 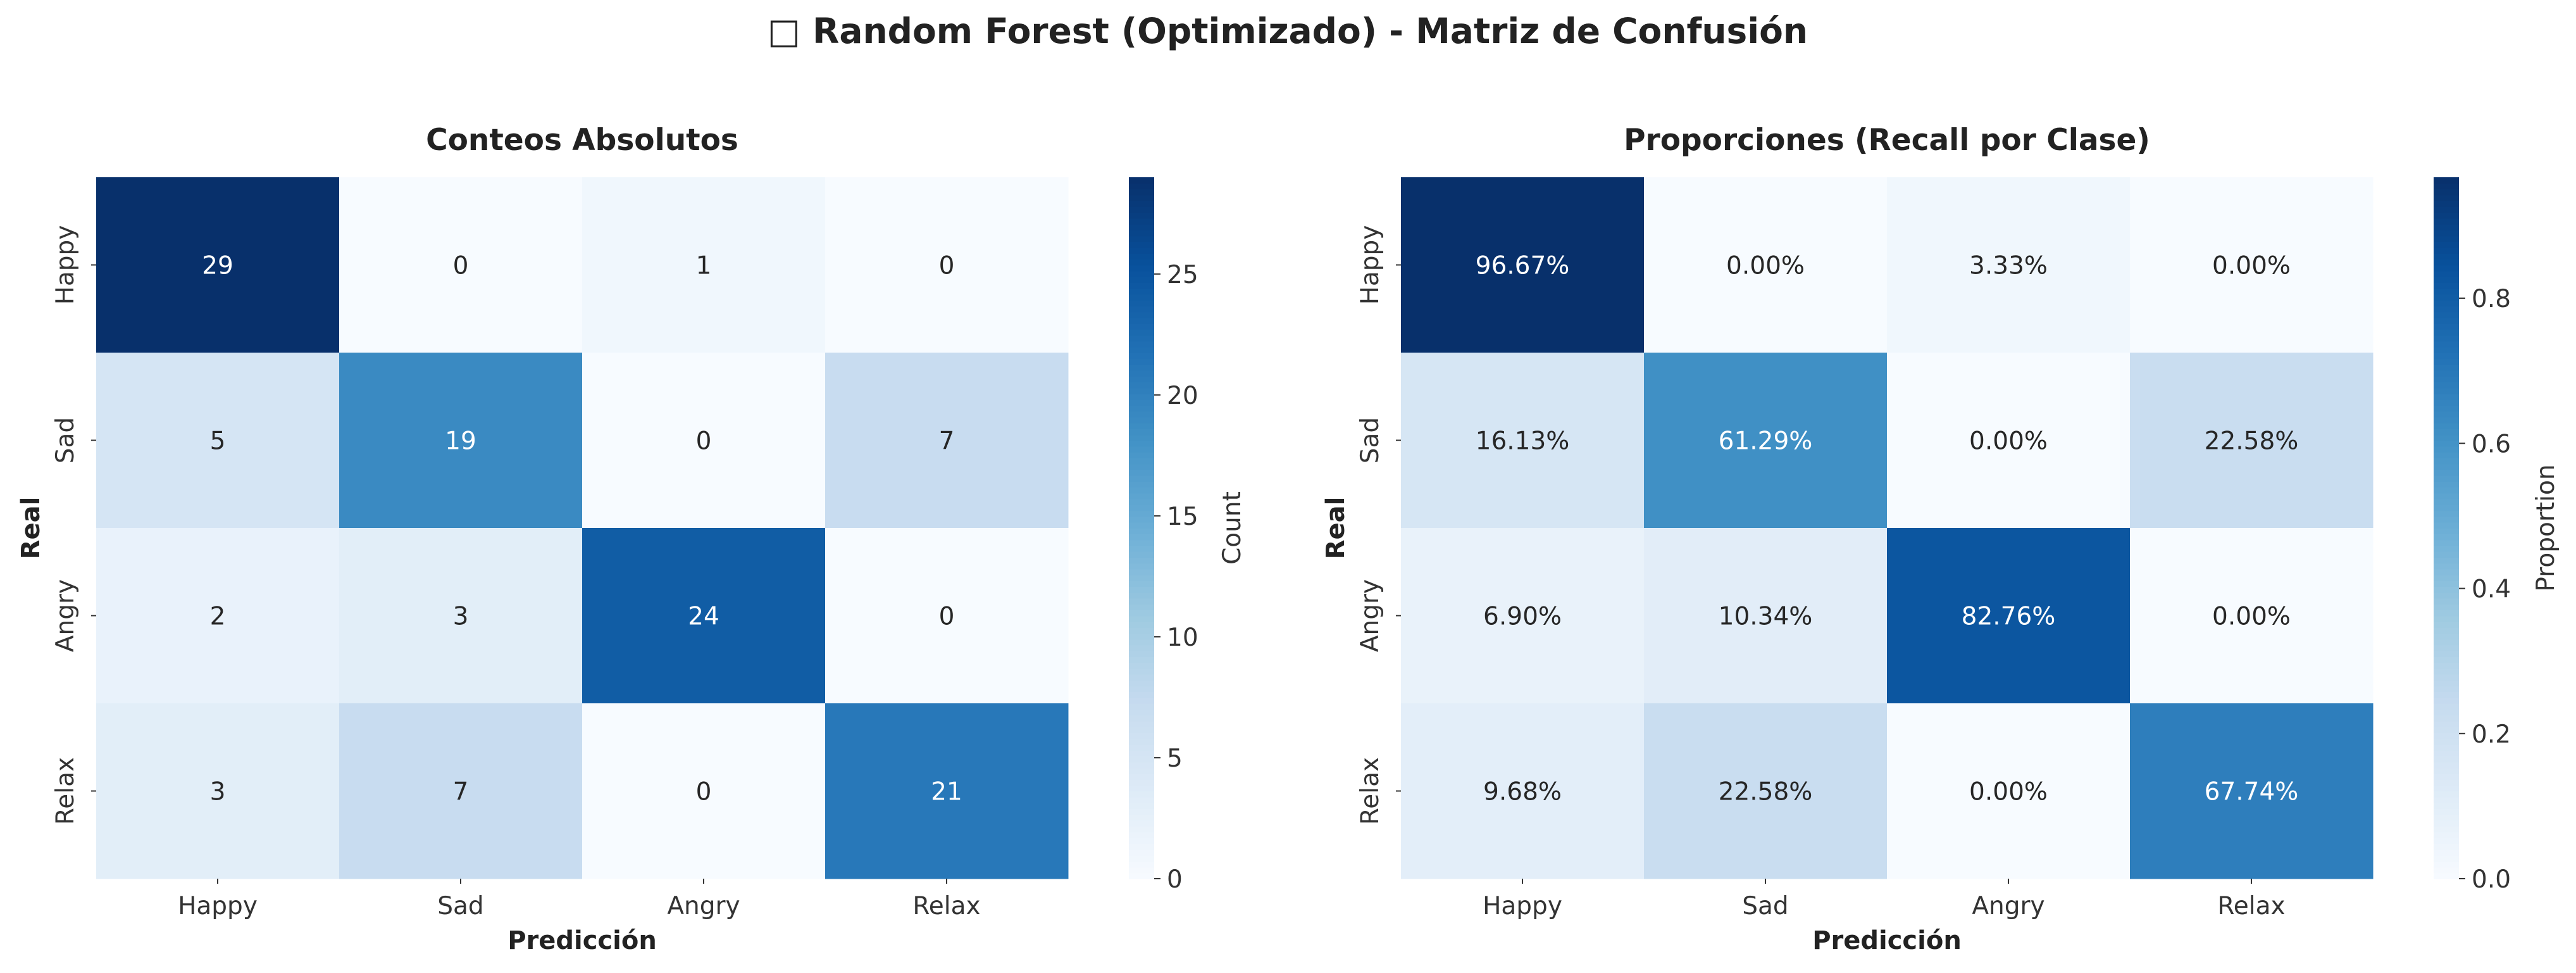 What do you see at coordinates (2252, 441) in the screenshot?
I see `cell-value-label: 22.58%` at bounding box center [2252, 441].